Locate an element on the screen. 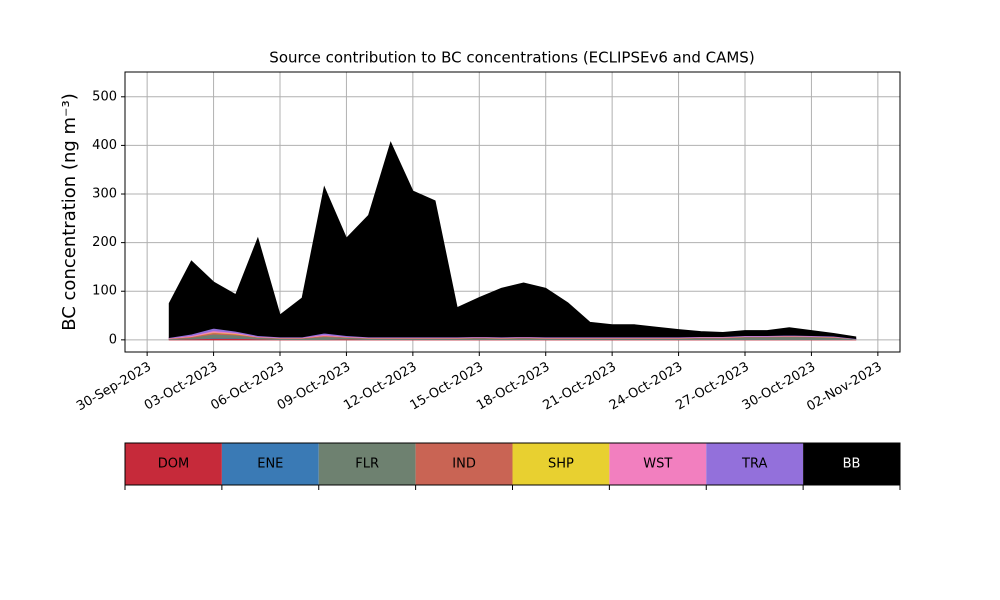  legend-label: FLR is located at coordinates (367, 464).